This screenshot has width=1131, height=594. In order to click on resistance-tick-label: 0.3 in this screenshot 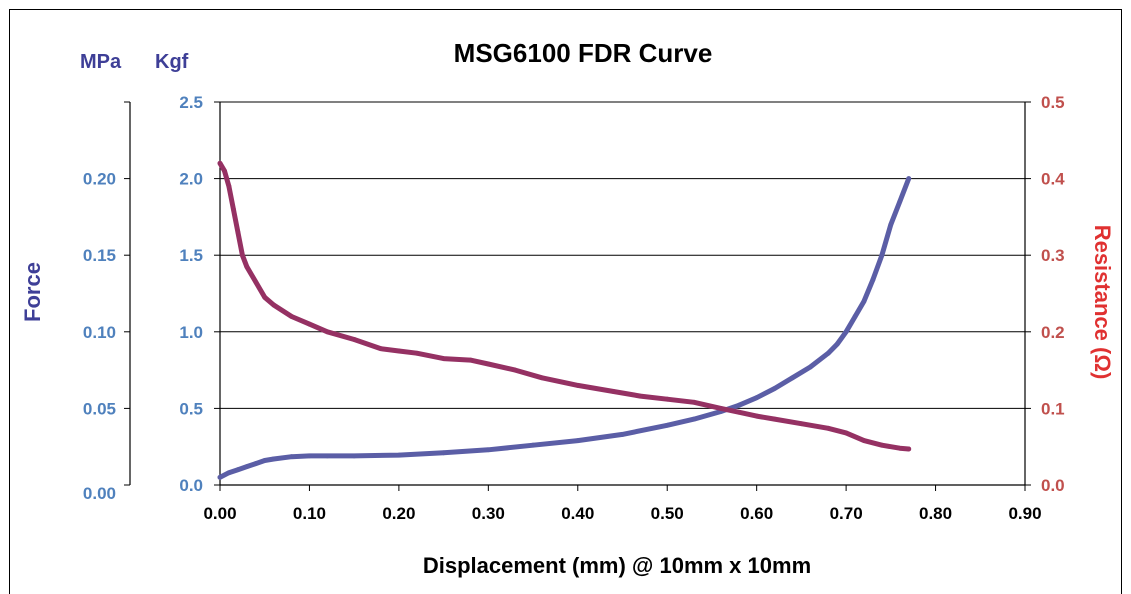, I will do `click(1053, 255)`.